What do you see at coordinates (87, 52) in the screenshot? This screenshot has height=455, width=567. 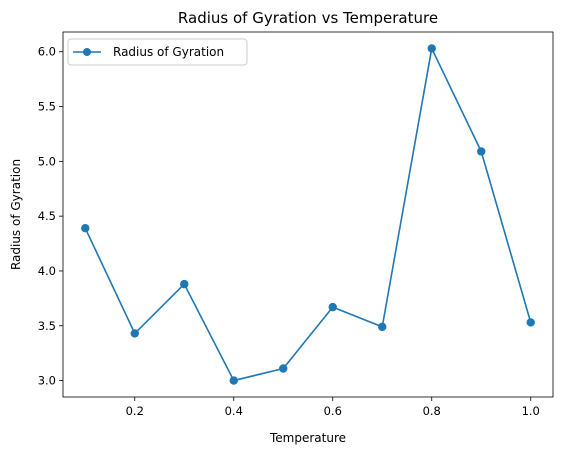 I see `legend-marker-icon` at bounding box center [87, 52].